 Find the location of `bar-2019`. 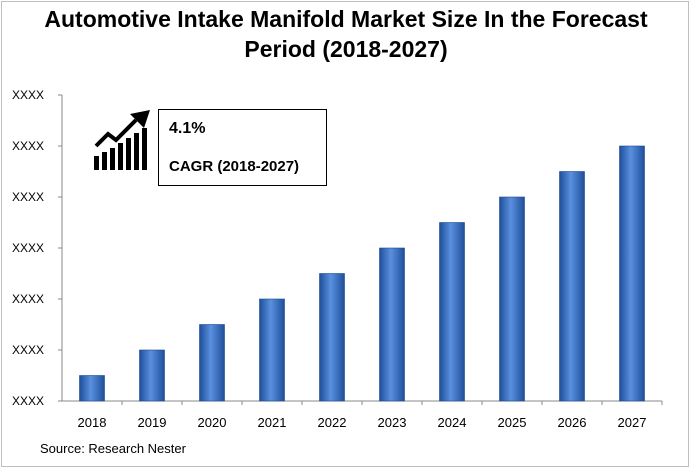

bar-2019 is located at coordinates (152, 375).